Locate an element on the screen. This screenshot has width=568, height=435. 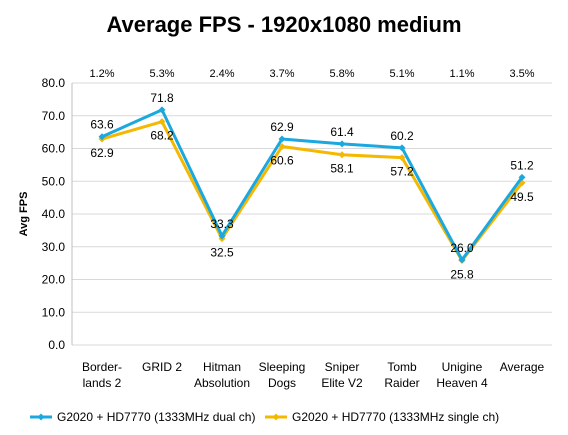
data-label: 49.5 is located at coordinates (522, 197).